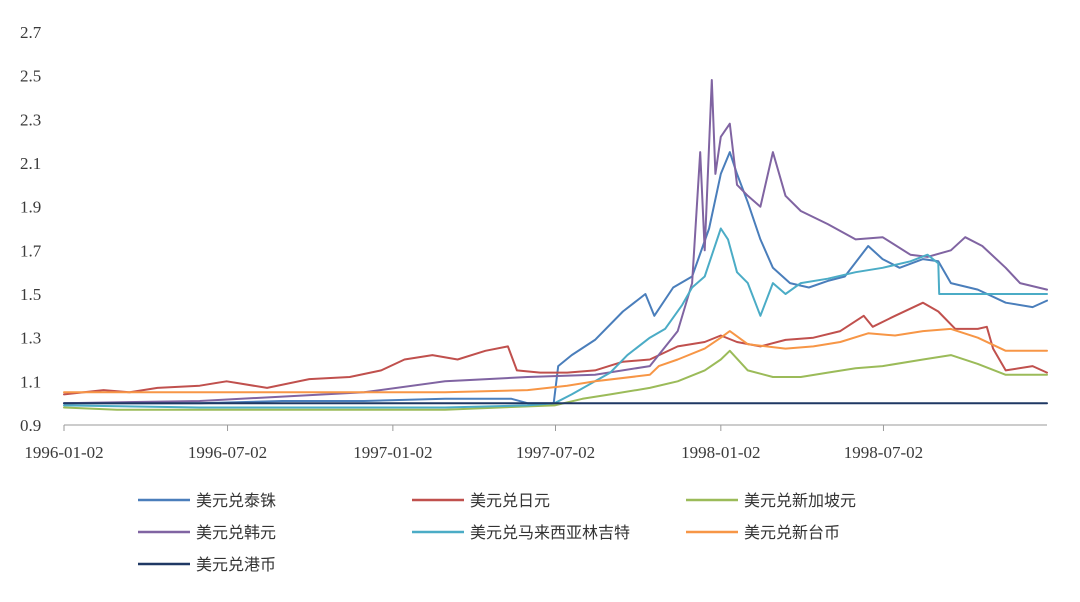  What do you see at coordinates (31, 250) in the screenshot?
I see `y-tick-label: 1.7` at bounding box center [31, 250].